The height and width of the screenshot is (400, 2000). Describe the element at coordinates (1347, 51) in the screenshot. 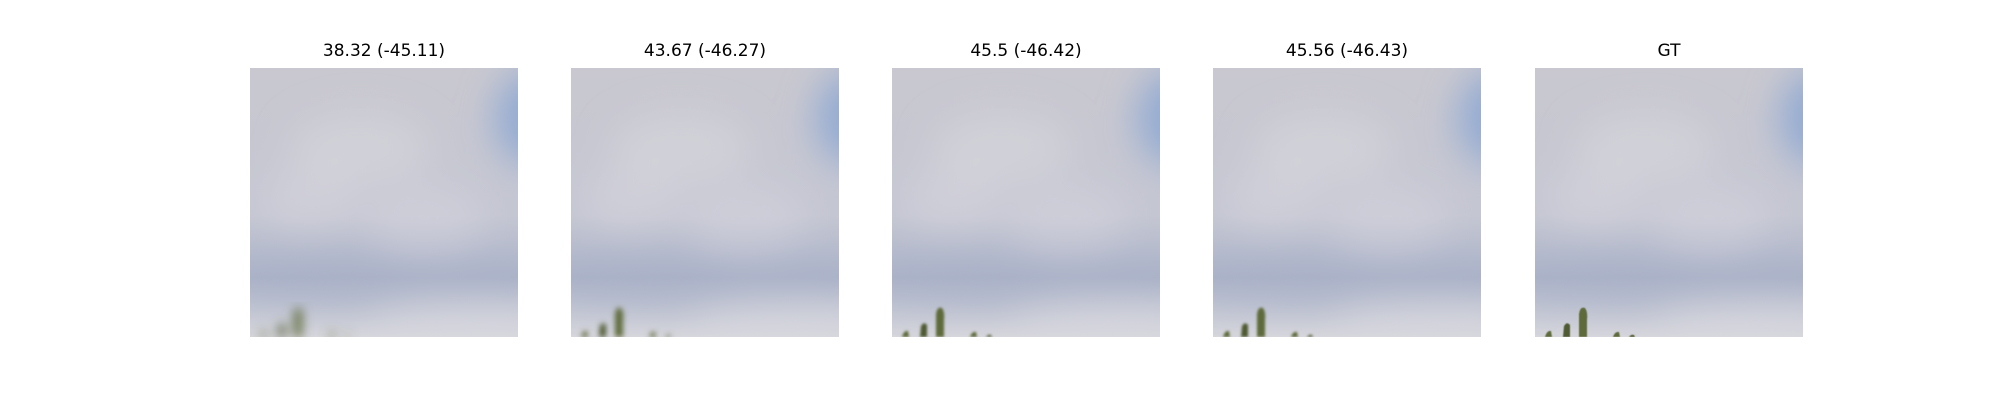

I see `panel-title: 45.56 (-46.43)` at that location.